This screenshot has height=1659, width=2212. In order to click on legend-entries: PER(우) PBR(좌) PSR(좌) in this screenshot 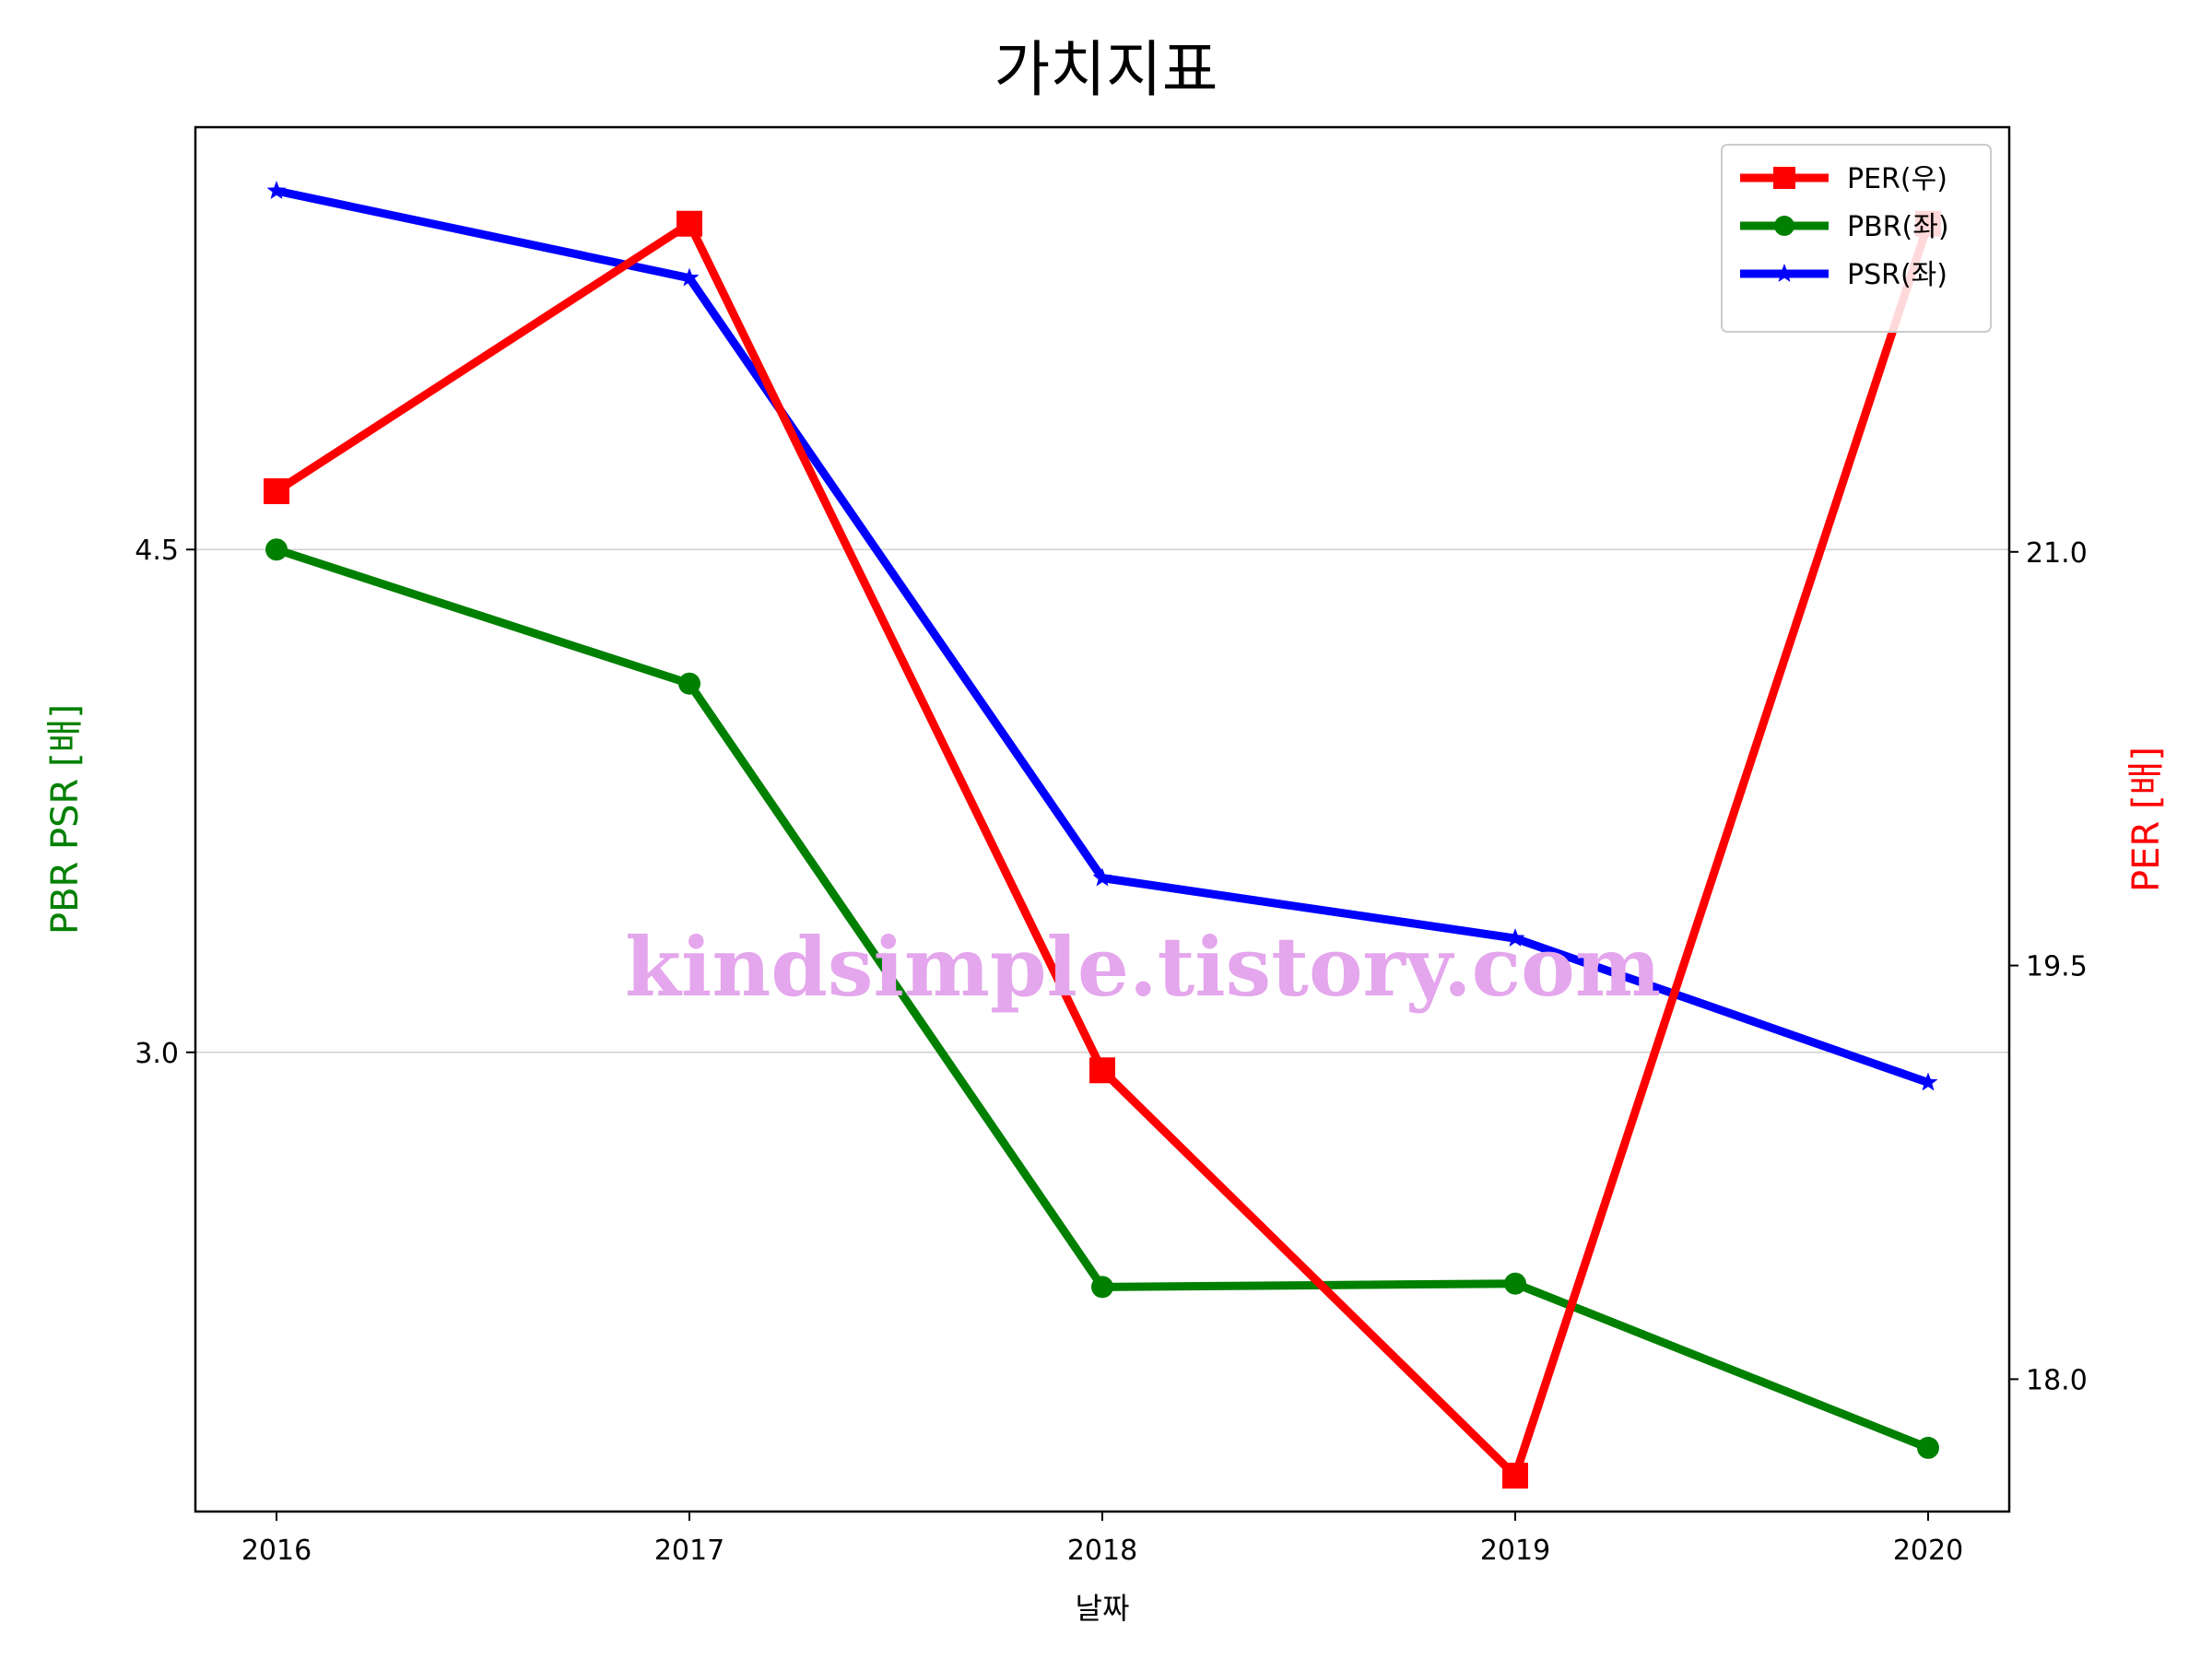, I will do `click(1844, 227)`.